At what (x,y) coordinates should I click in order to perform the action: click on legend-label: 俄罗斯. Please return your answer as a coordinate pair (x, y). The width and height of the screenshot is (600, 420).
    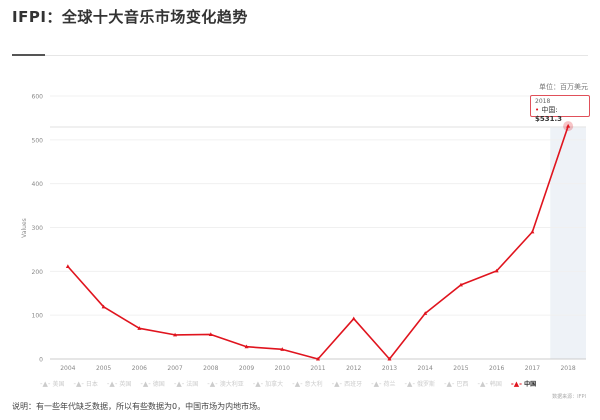
    Looking at the image, I should click on (425, 384).